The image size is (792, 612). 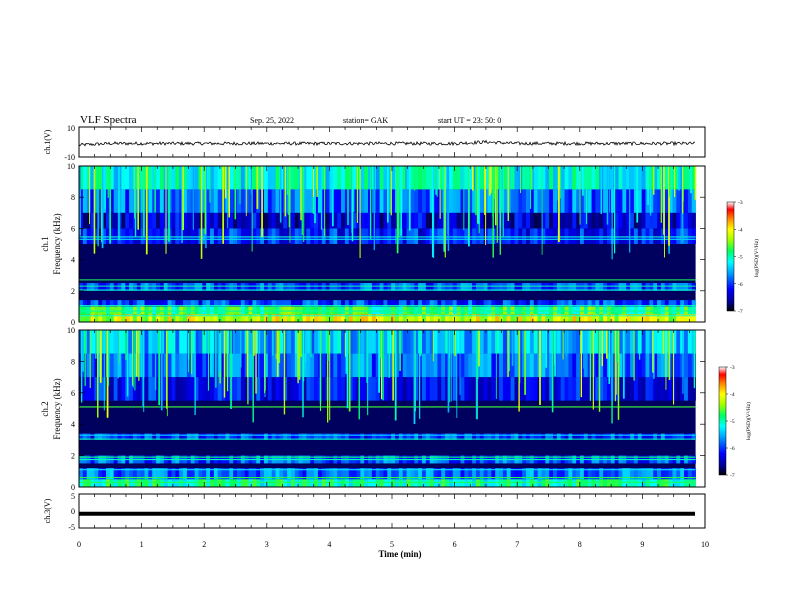 I want to click on freq-tick-label: 6, so click(x=73, y=228).